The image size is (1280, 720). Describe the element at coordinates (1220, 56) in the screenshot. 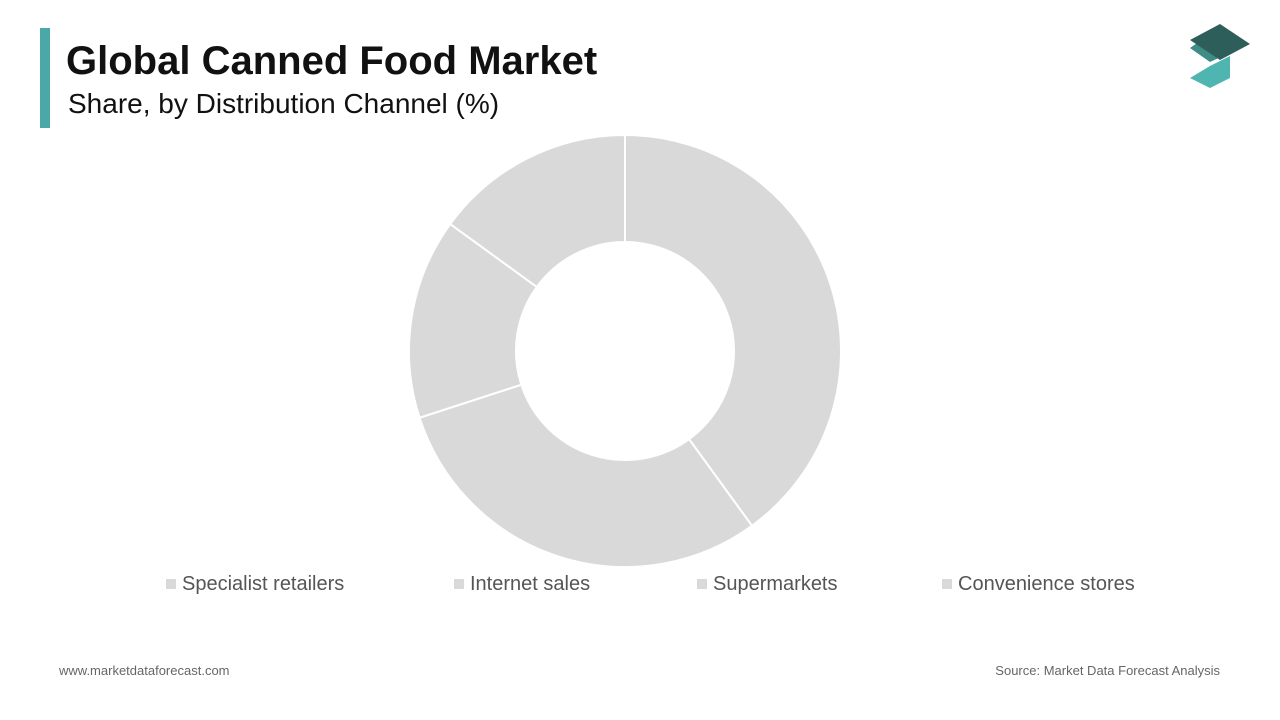

I see `logo` at that location.